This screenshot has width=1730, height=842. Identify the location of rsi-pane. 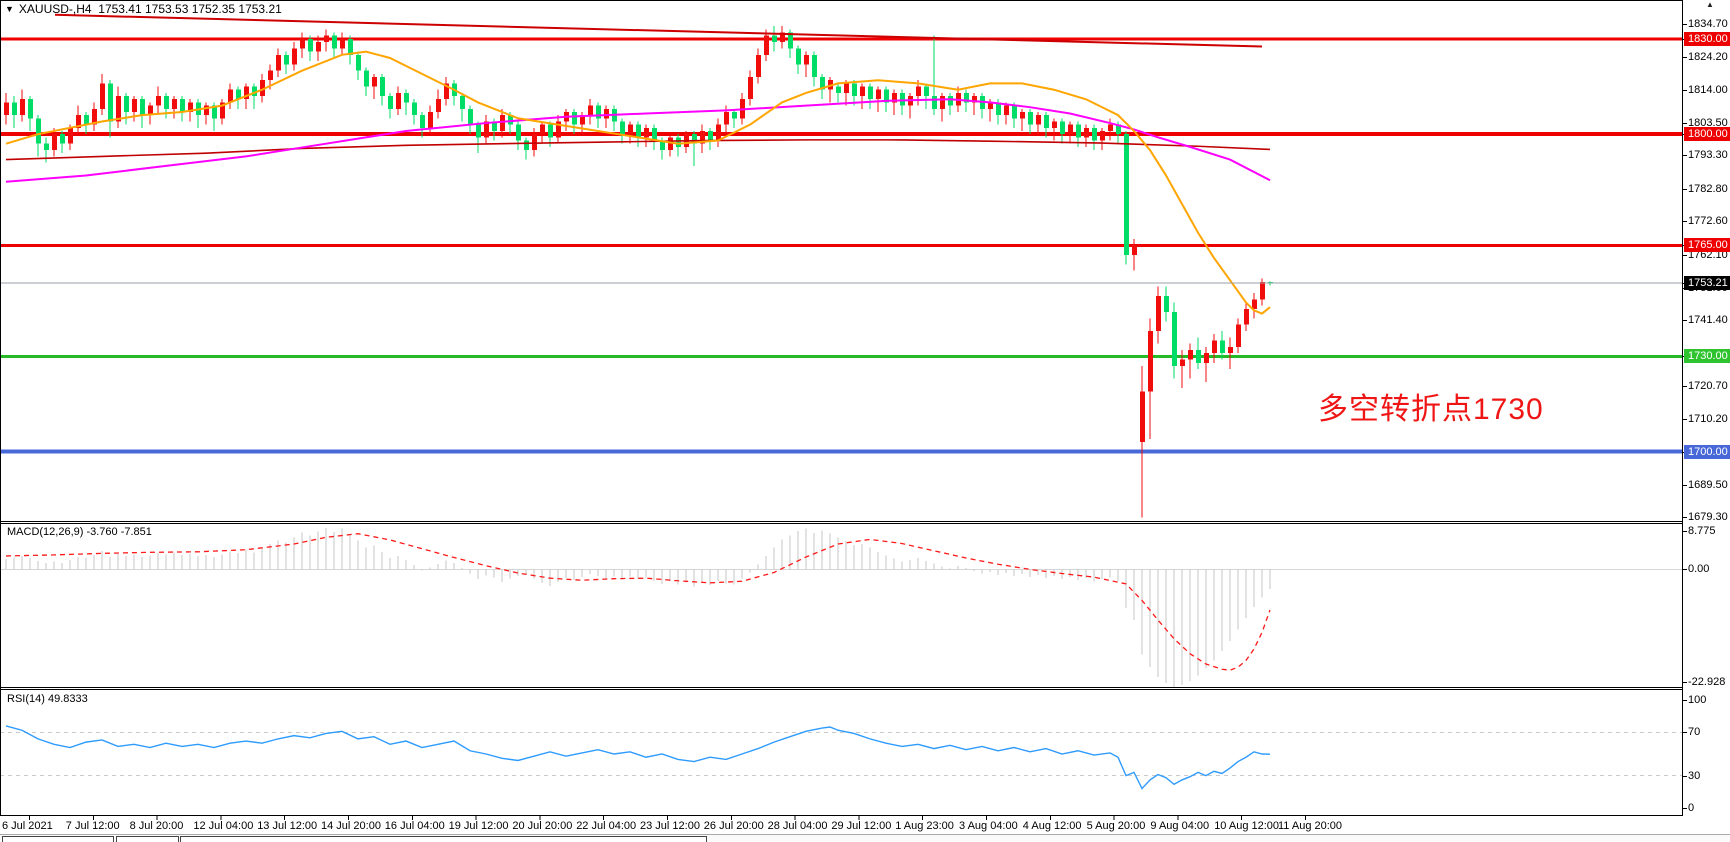
(841, 754).